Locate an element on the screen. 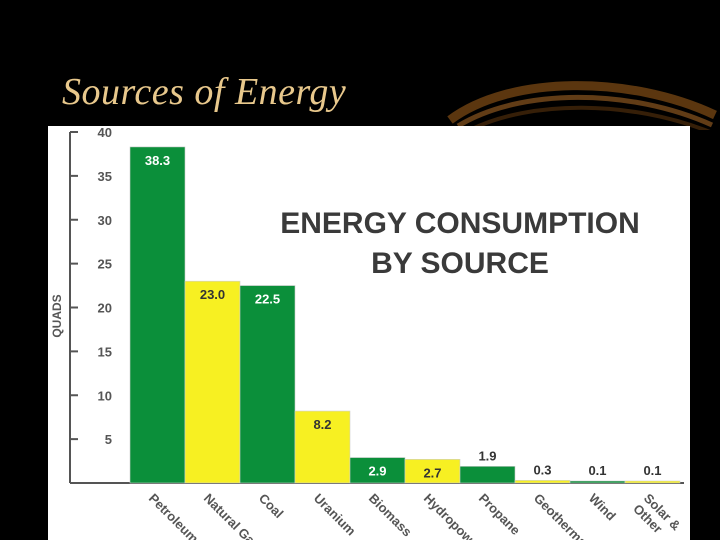 This screenshot has height=540, width=720. bar-geothermal is located at coordinates (542, 482).